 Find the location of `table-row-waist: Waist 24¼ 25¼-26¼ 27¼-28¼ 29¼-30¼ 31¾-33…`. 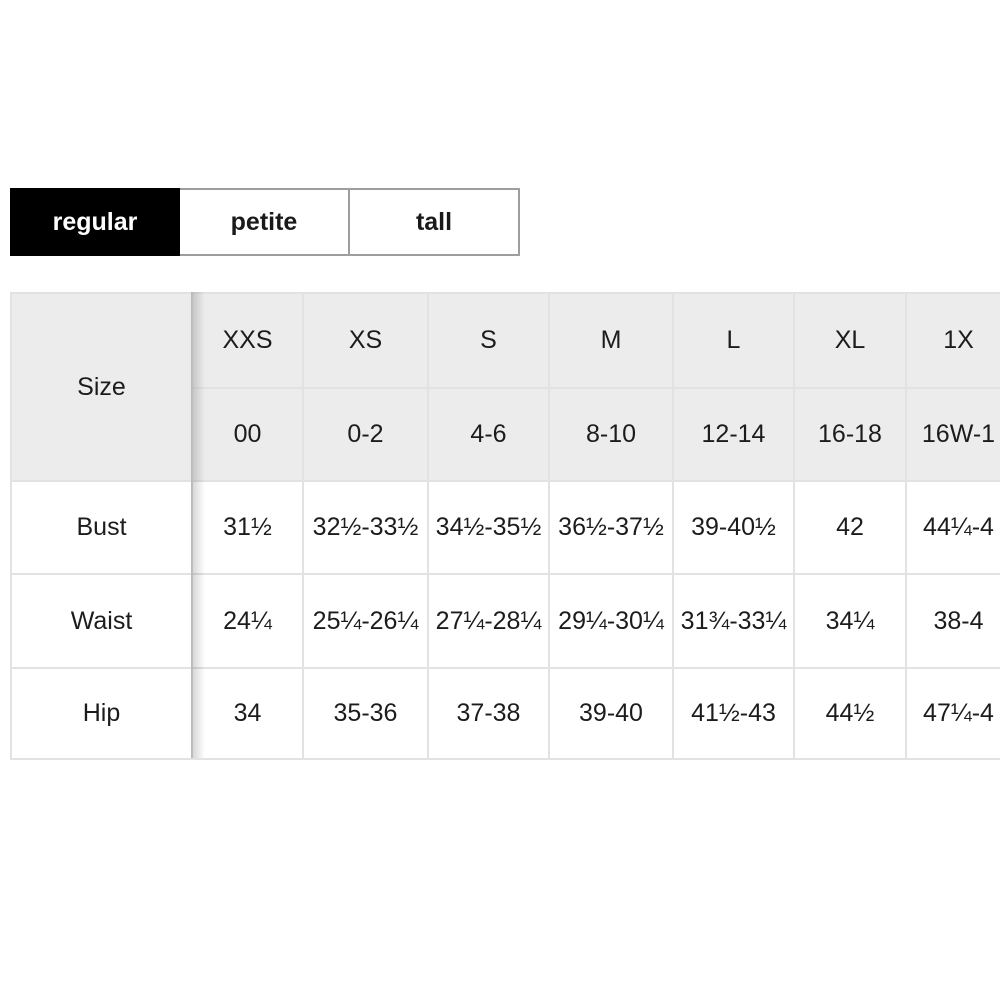

table-row-waist: Waist 24¼ 25¼-26¼ 27¼-28¼ 29¼-30¼ 31¾-33… is located at coordinates (505, 621).